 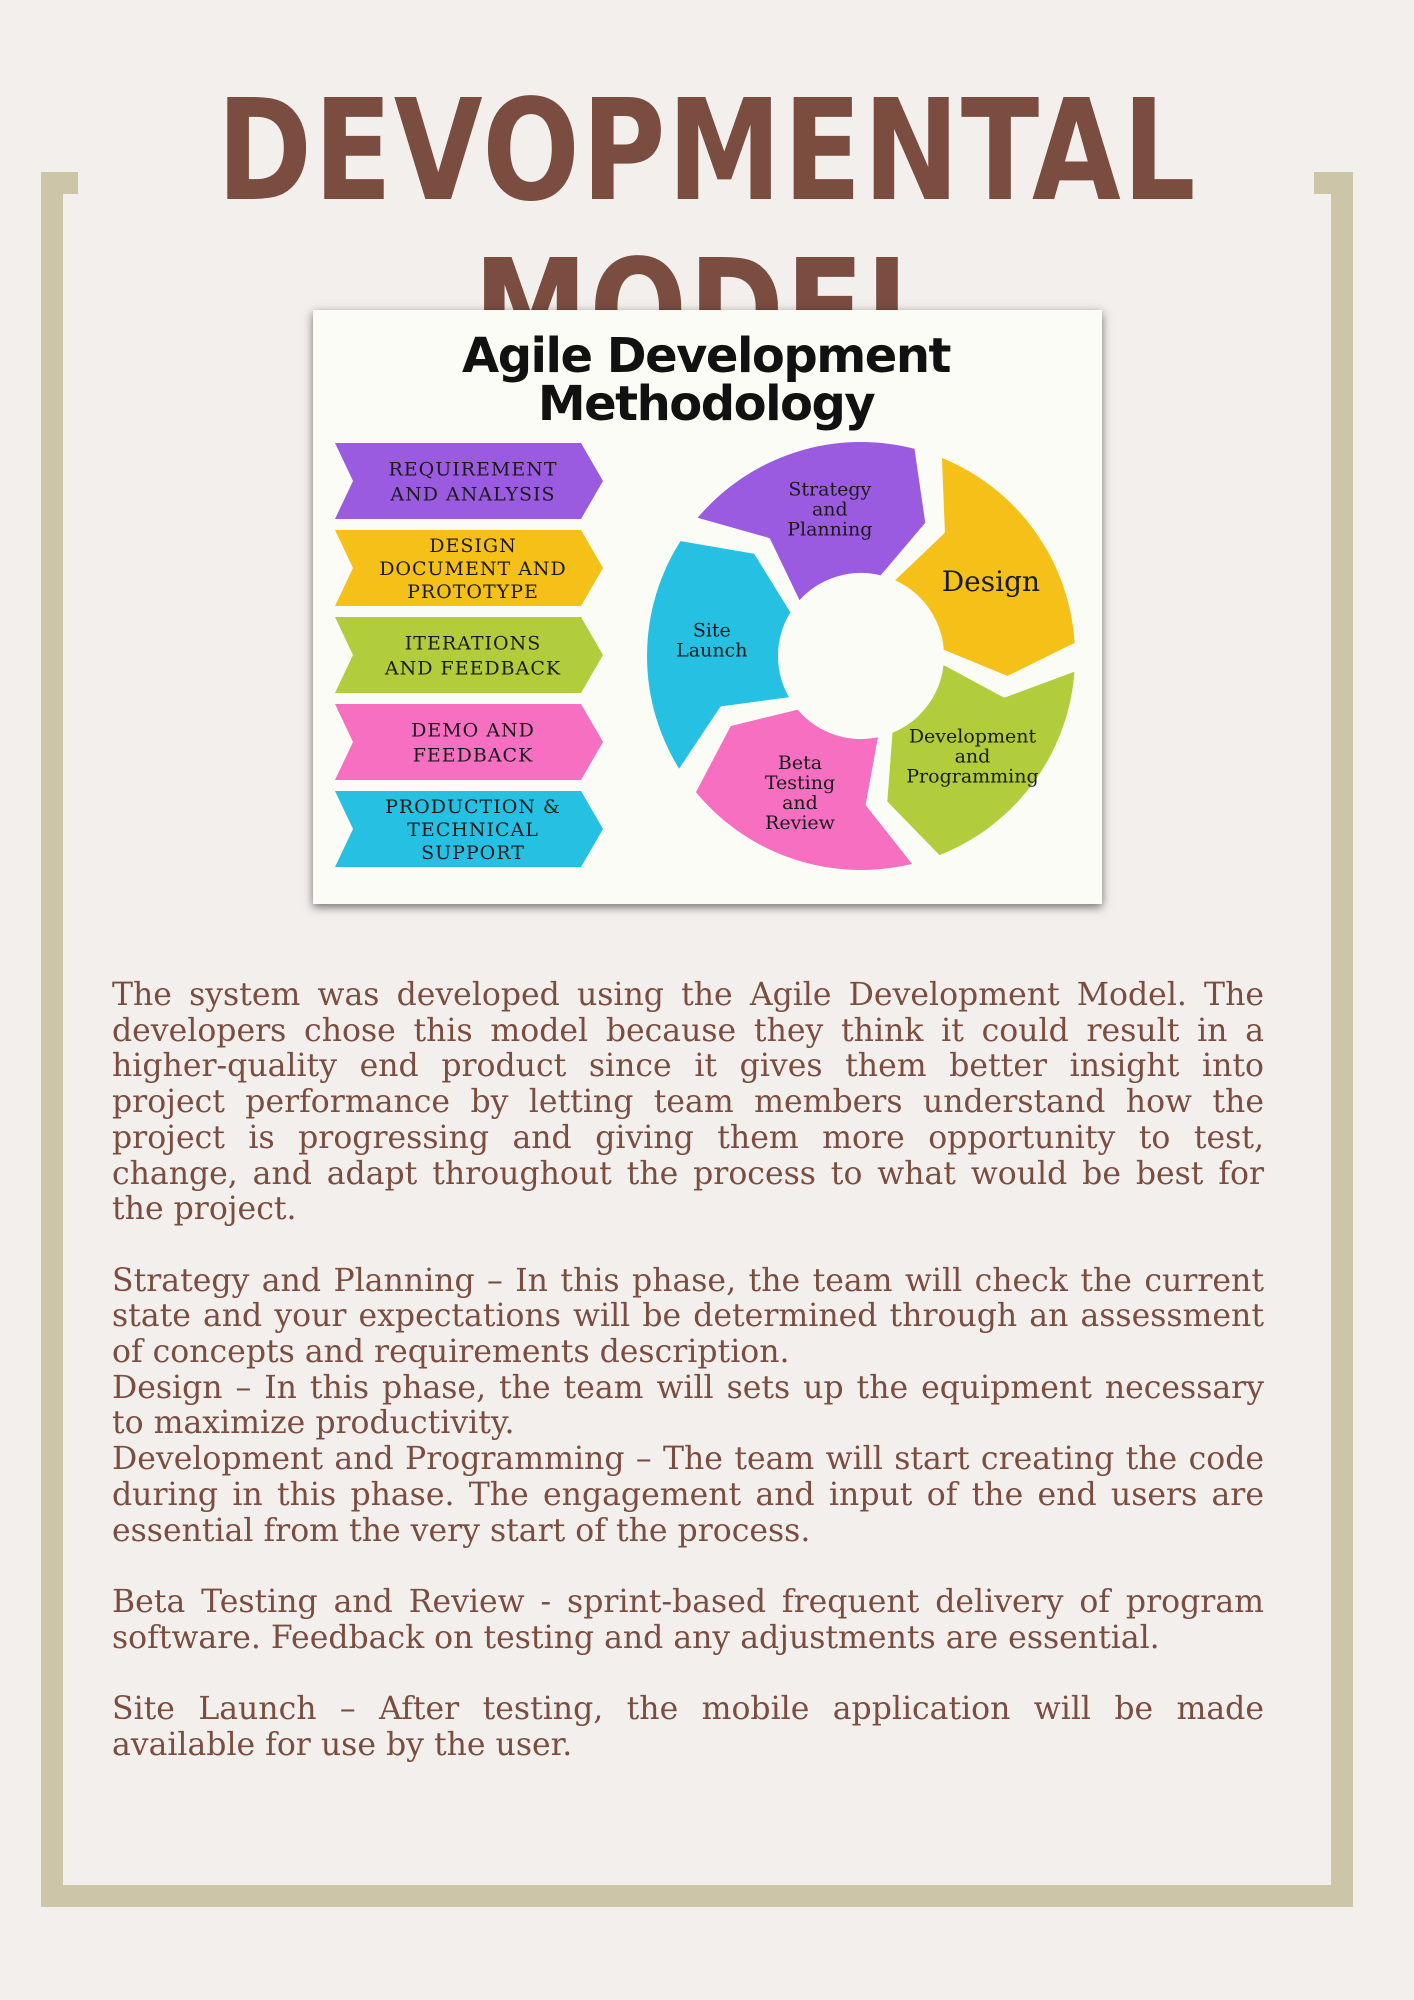 I want to click on cycle-label: Planning, so click(x=829, y=529).